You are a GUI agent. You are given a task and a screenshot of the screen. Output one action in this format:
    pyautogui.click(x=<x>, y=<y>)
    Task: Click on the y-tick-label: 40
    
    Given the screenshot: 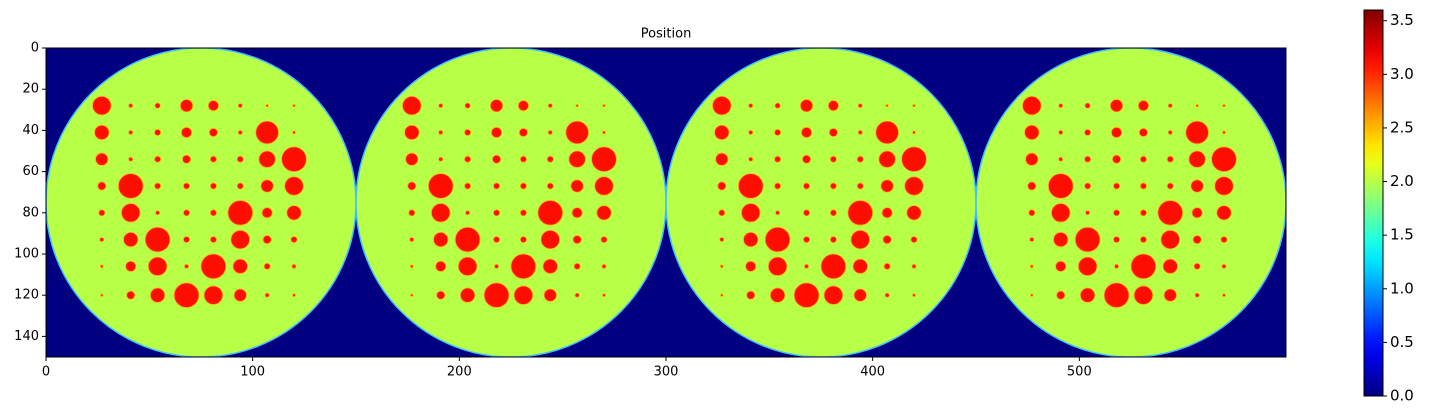 What is the action you would take?
    pyautogui.click(x=30, y=130)
    